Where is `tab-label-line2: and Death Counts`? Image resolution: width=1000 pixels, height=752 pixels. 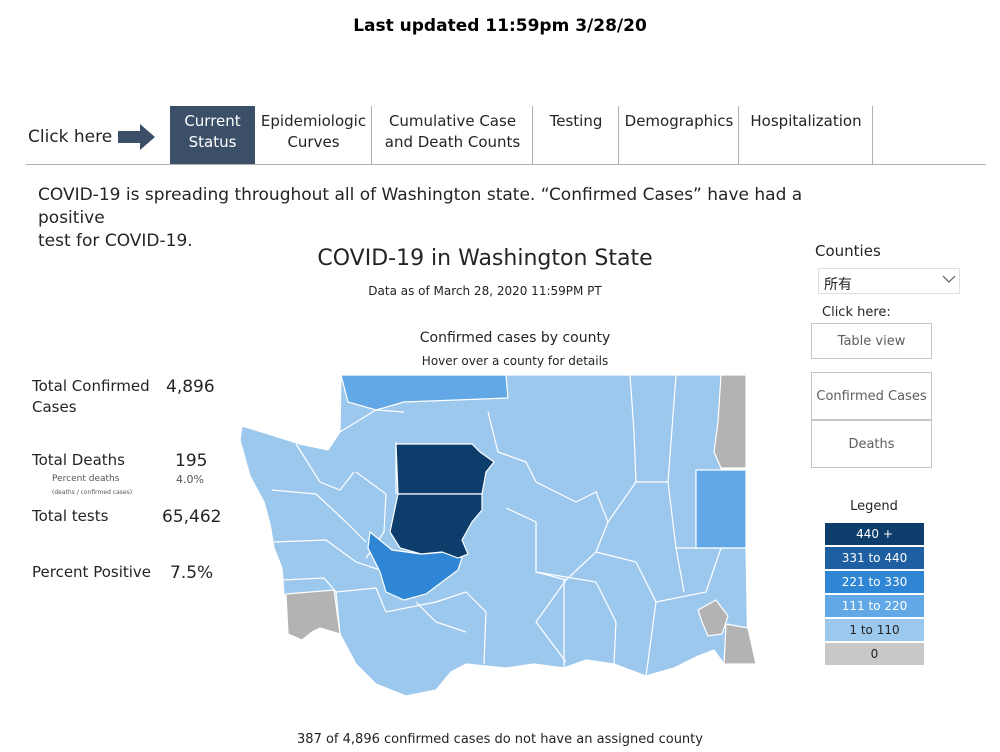
tab-label-line2: and Death Counts is located at coordinates (452, 142).